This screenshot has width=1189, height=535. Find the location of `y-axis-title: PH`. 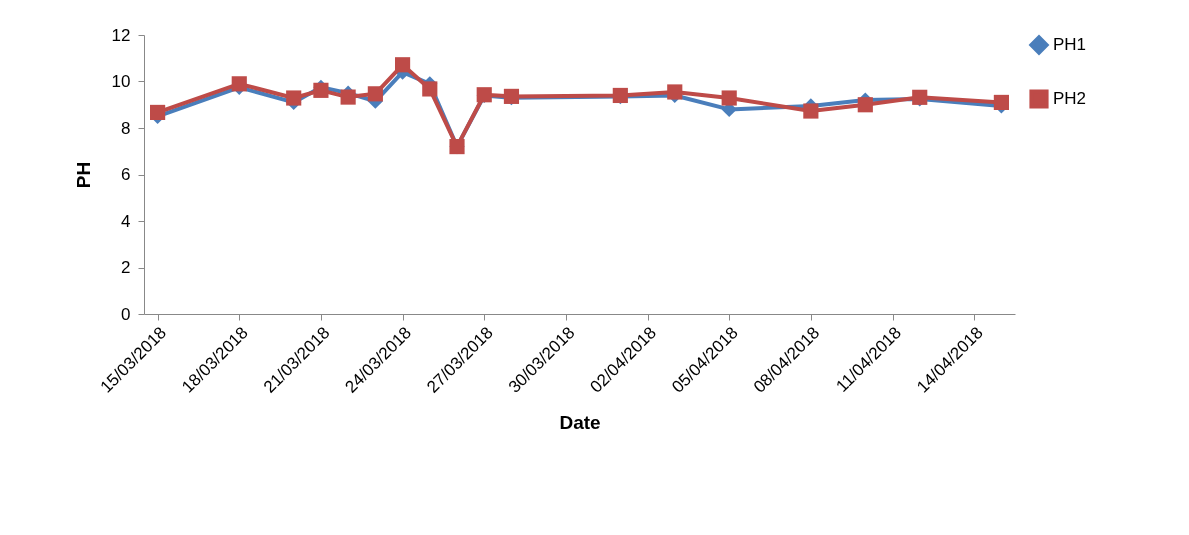

y-axis-title: PH is located at coordinates (83, 175).